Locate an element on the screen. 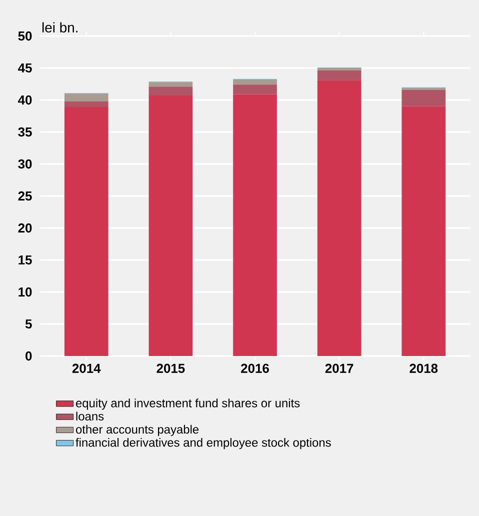  legend-label: financial derivatives and employee stock options is located at coordinates (203, 444).